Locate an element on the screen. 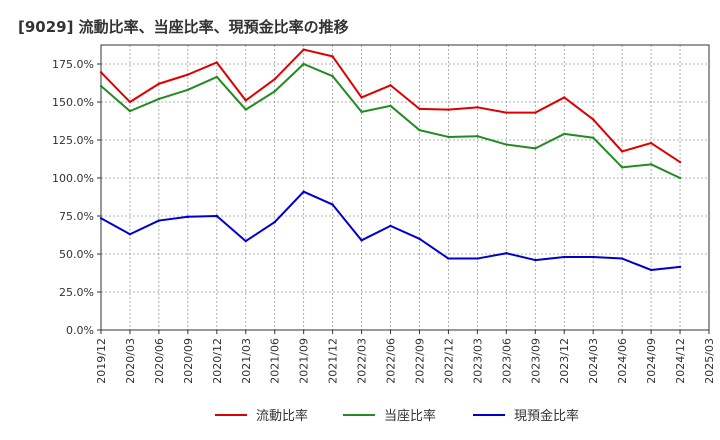 This screenshot has width=720, height=440. y-tick-label: 25.0% is located at coordinates (76, 292).